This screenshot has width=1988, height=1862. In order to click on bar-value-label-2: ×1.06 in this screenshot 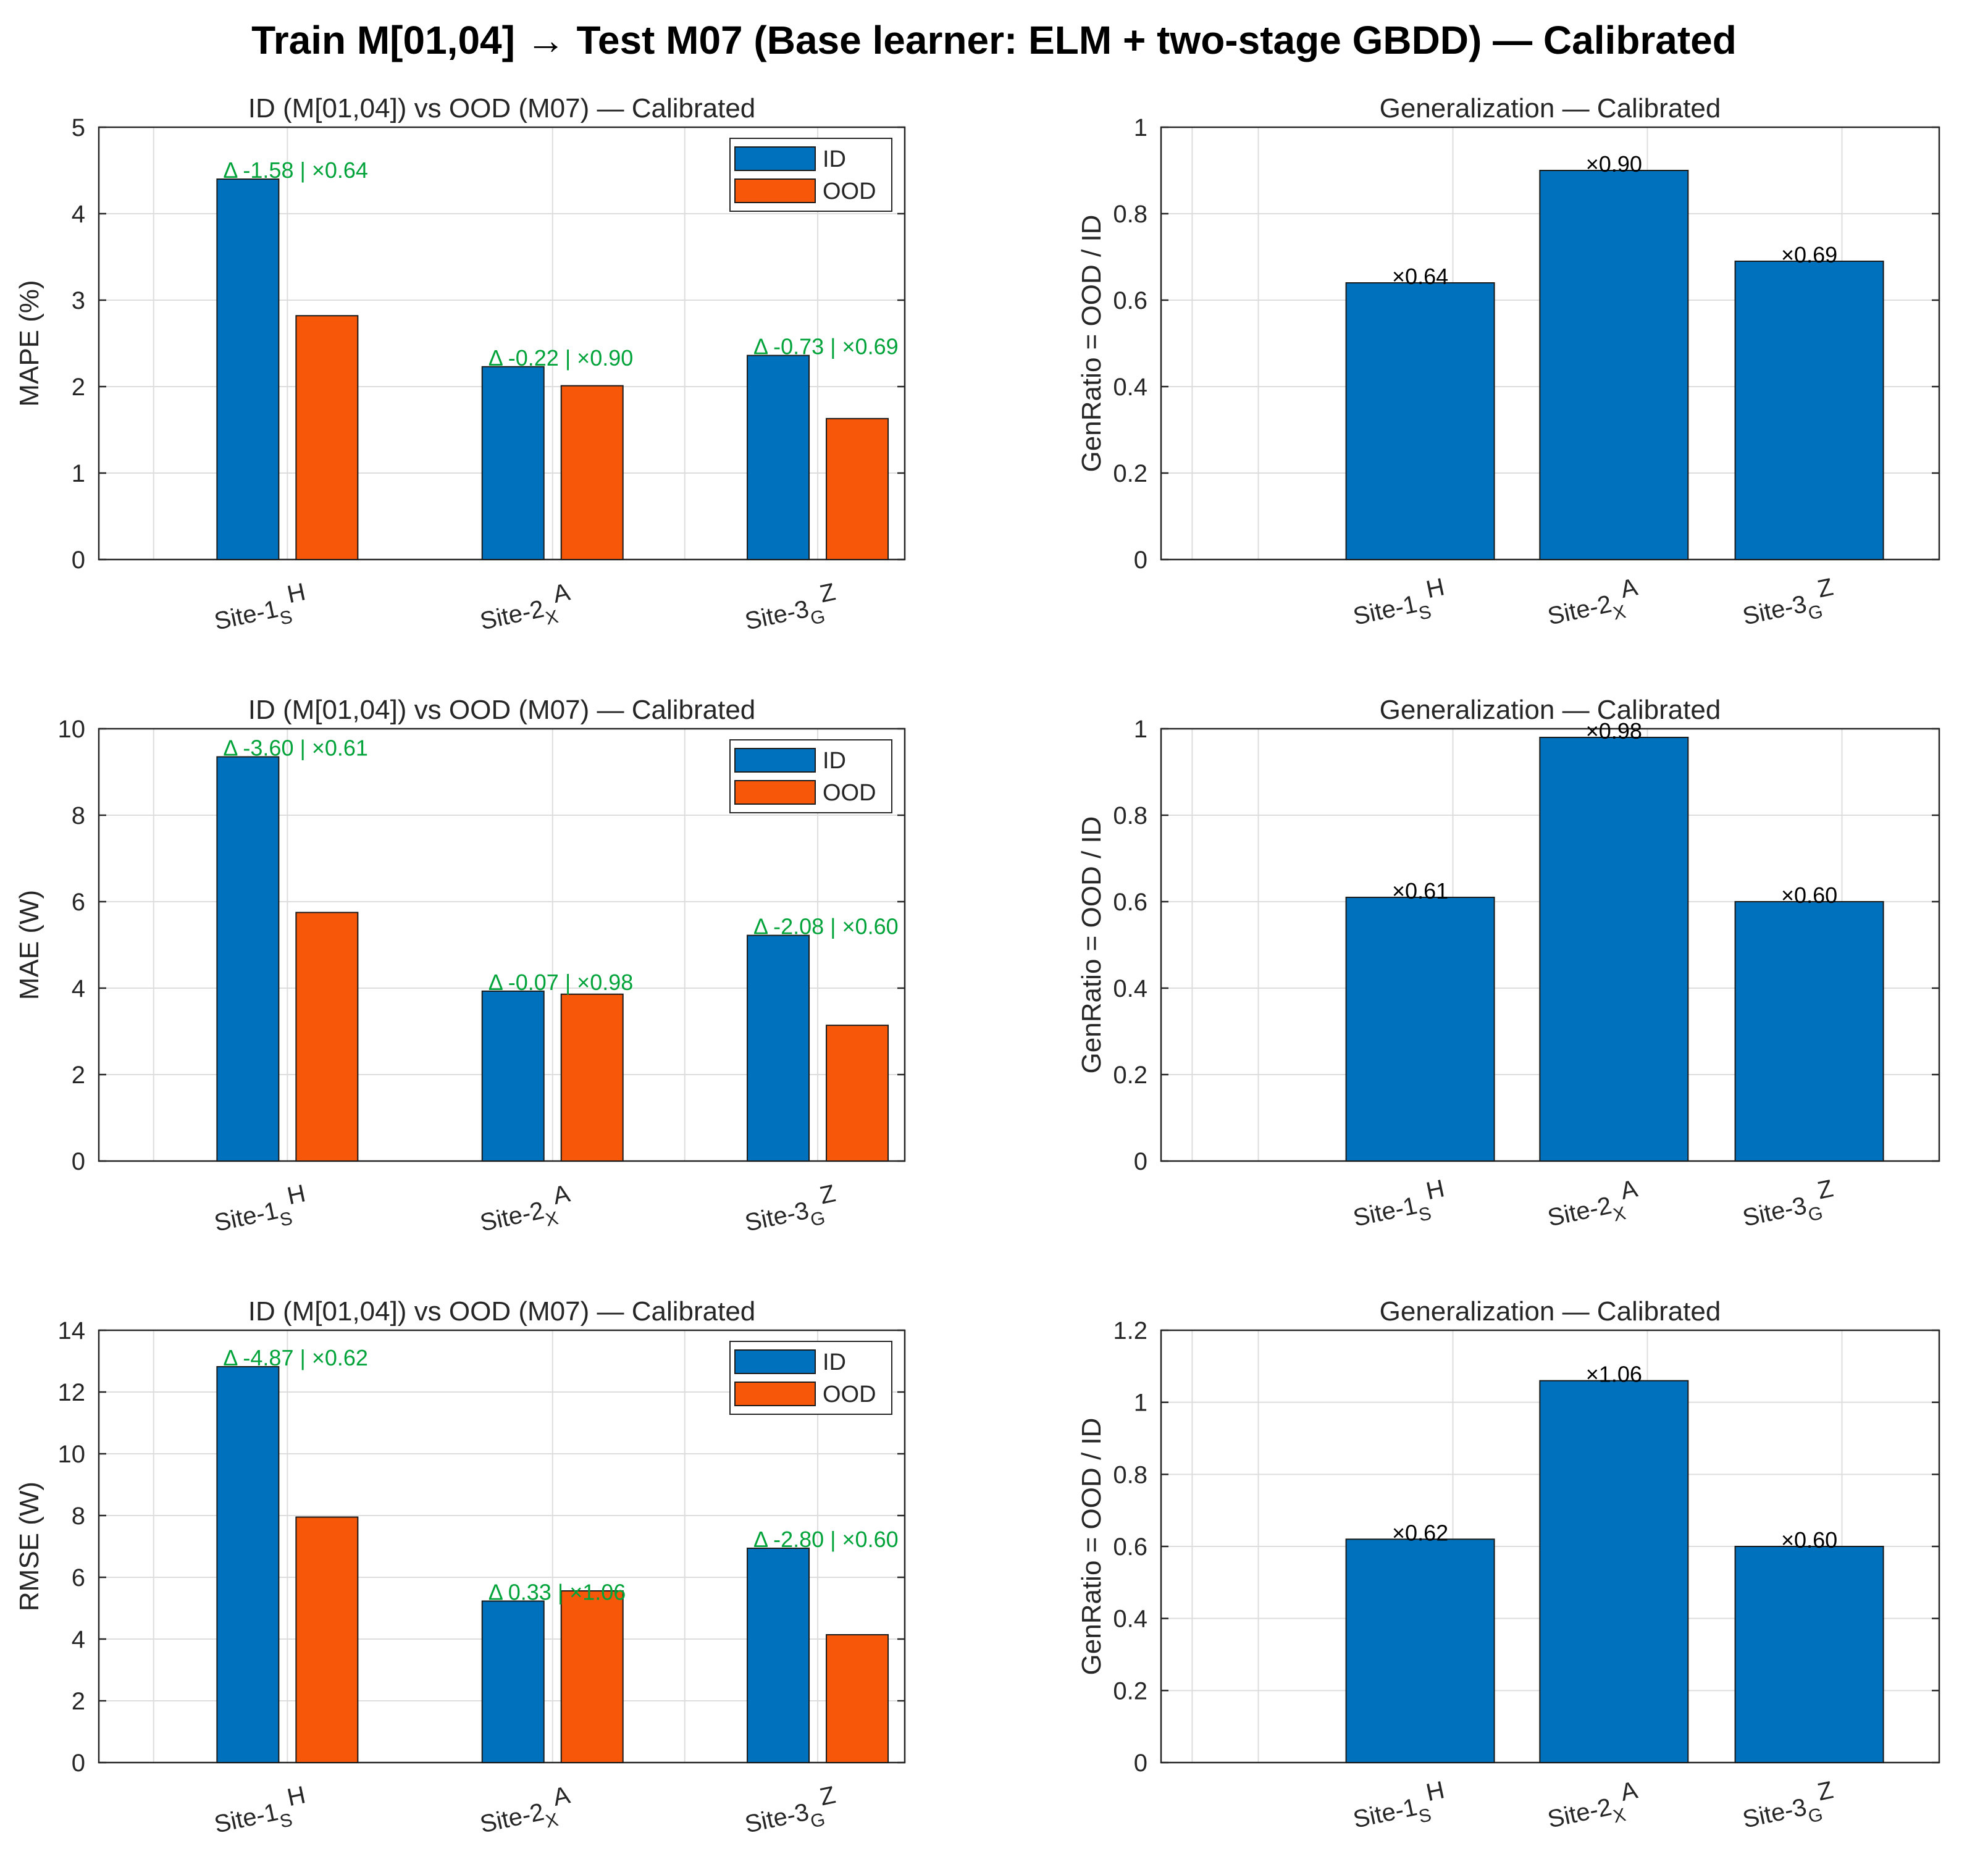, I will do `click(1614, 1374)`.